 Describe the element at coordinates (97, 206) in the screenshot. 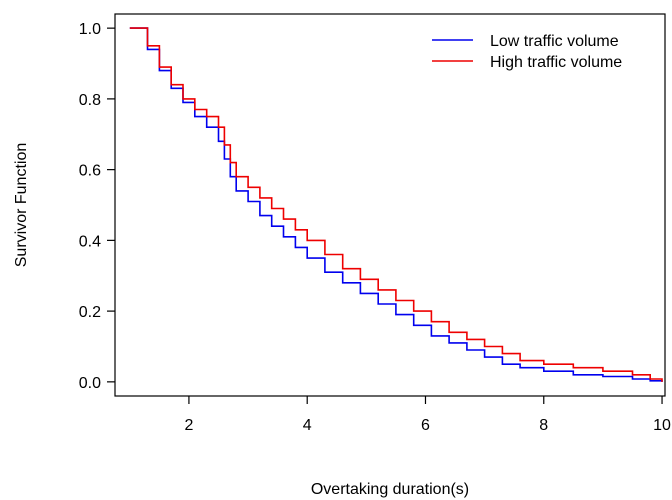

I see `y-axis: 0.0 0.2 0.4 0.6 0.8 1.0` at that location.